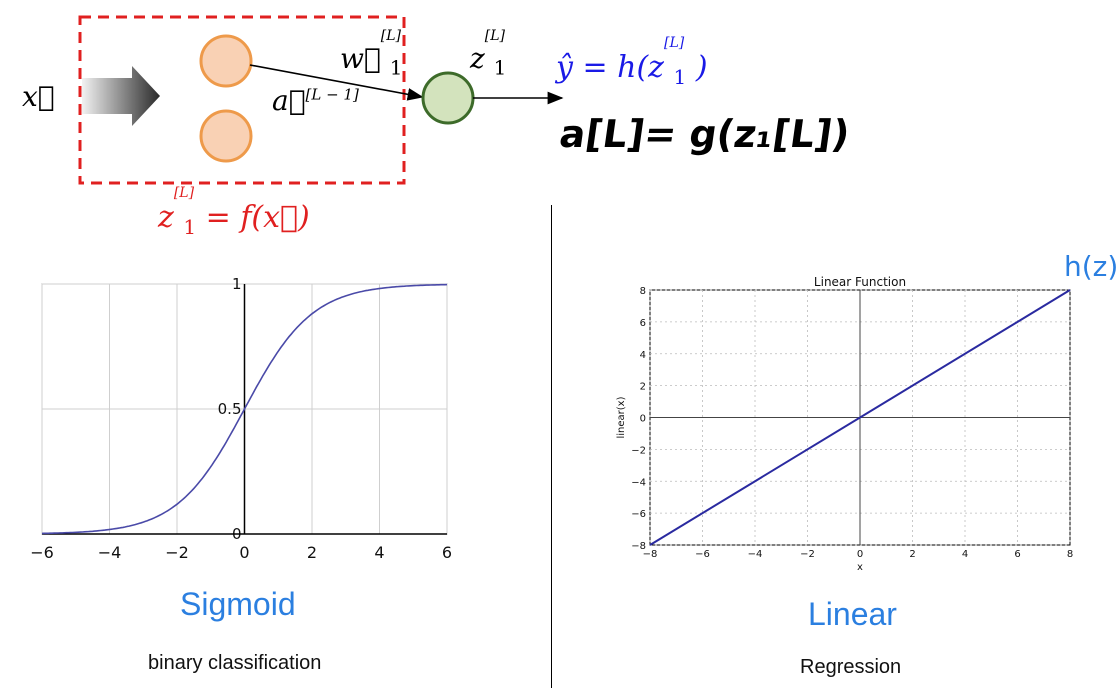  Describe the element at coordinates (1090, 266) in the screenshot. I see `hz-label: h(z)` at that location.